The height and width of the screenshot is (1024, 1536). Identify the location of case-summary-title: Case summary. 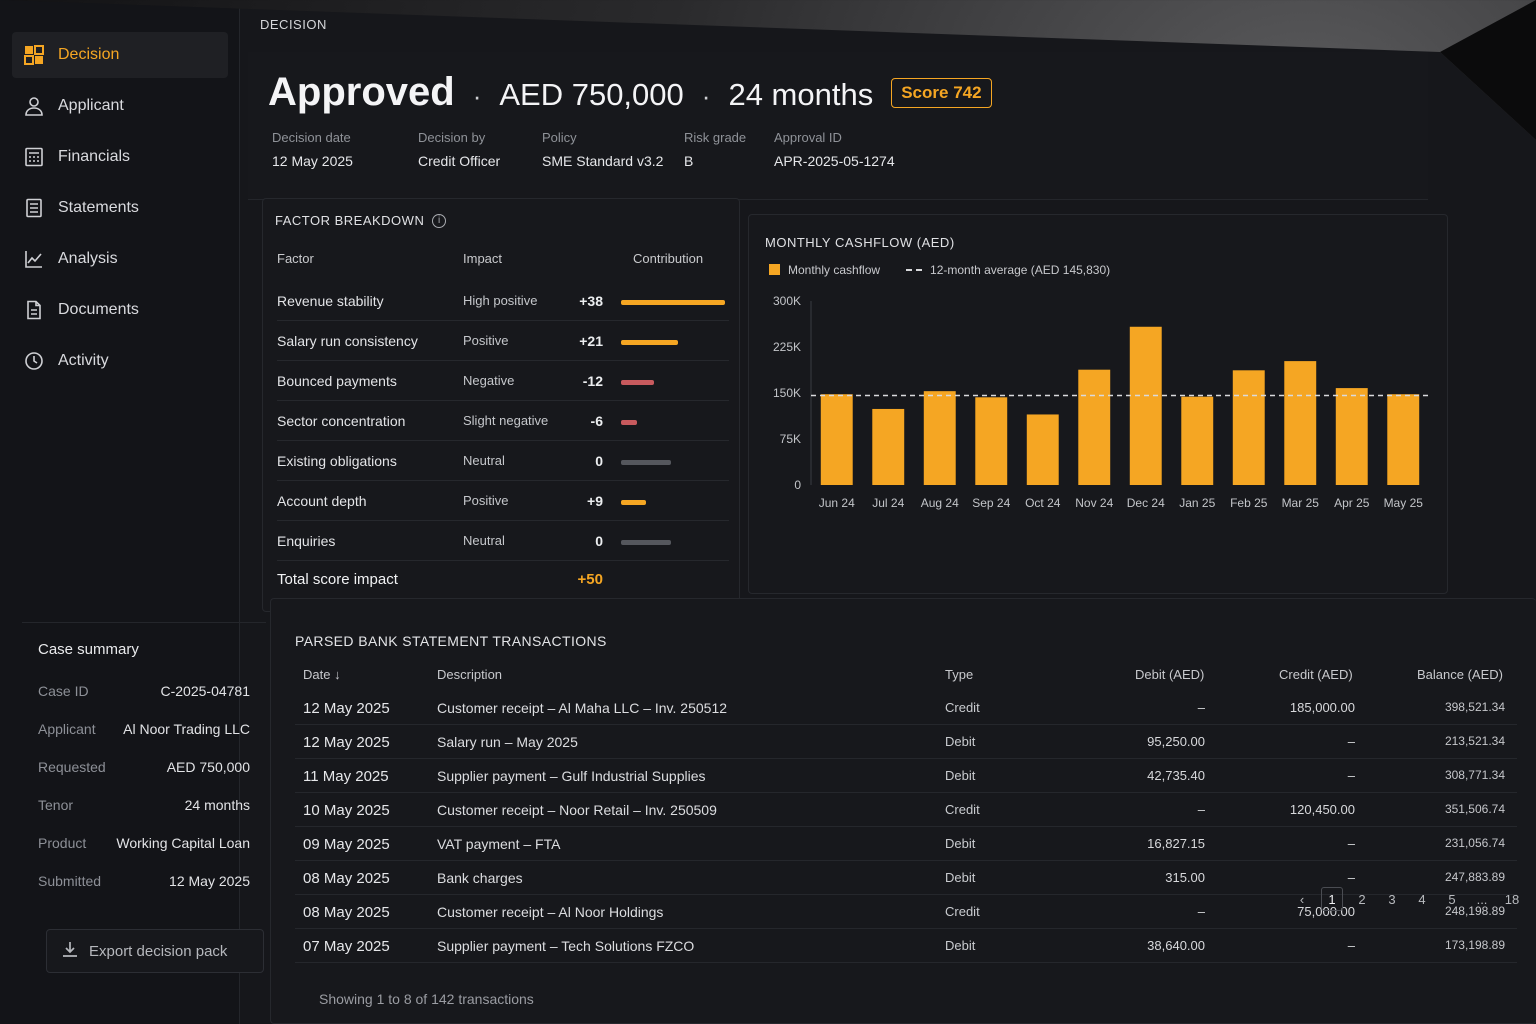
(88, 649).